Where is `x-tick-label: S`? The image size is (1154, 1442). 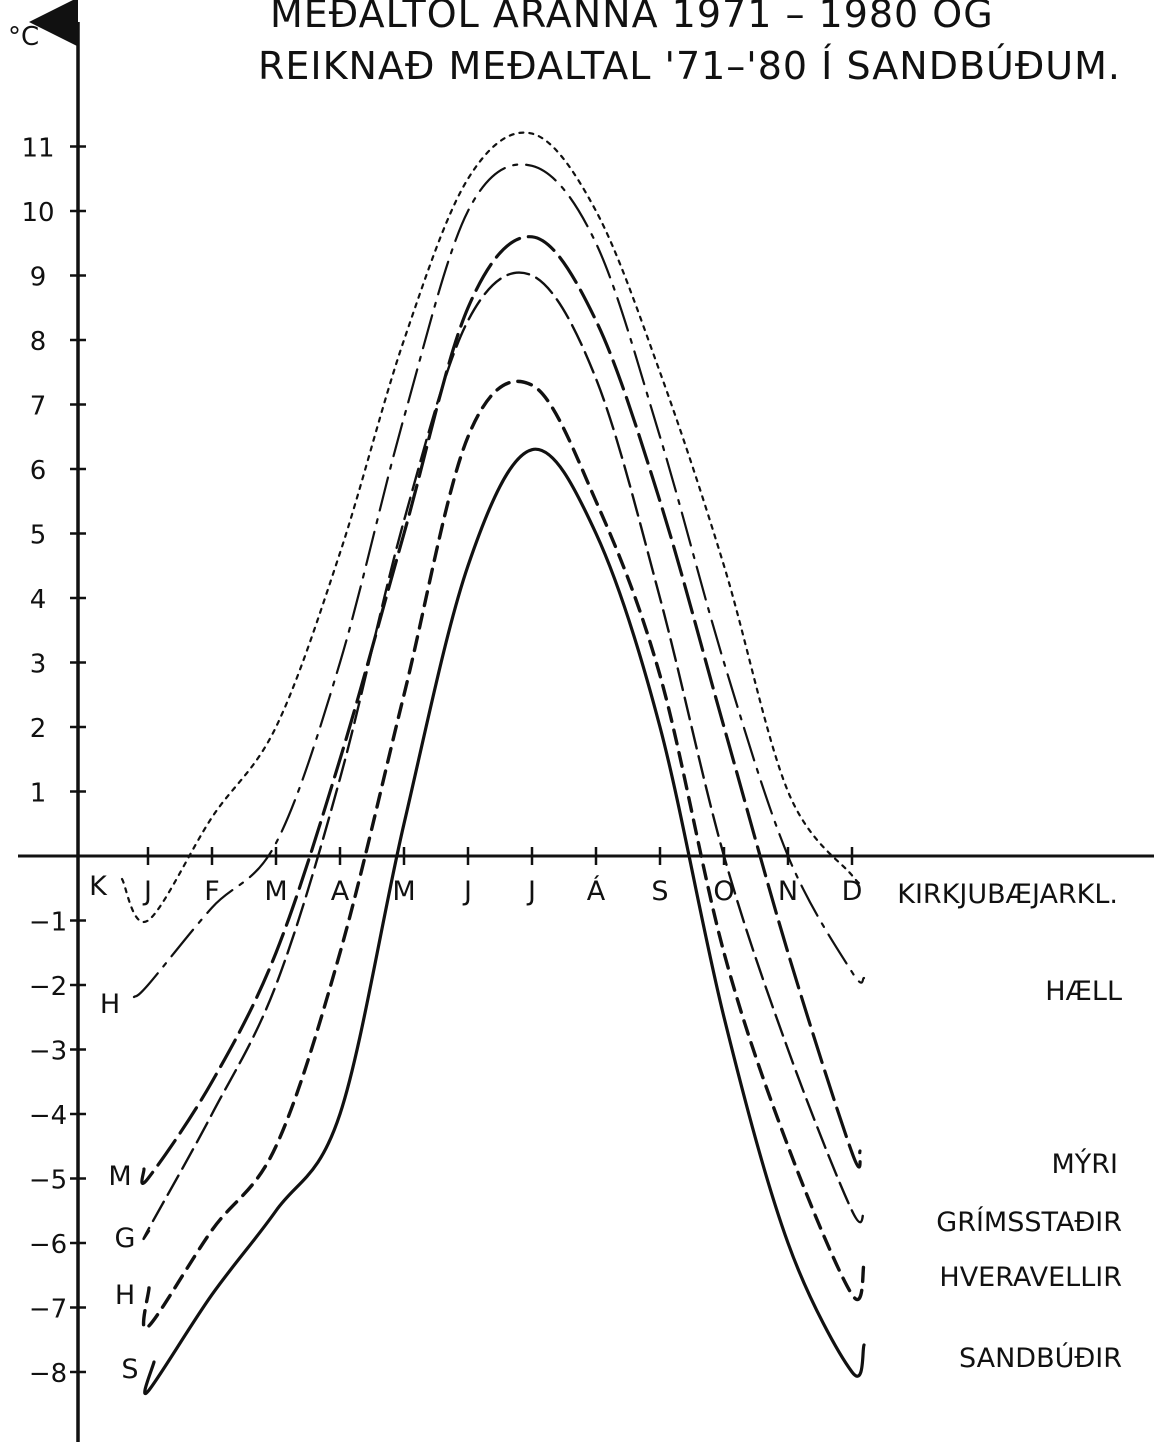
x-tick-label: S is located at coordinates (659, 891).